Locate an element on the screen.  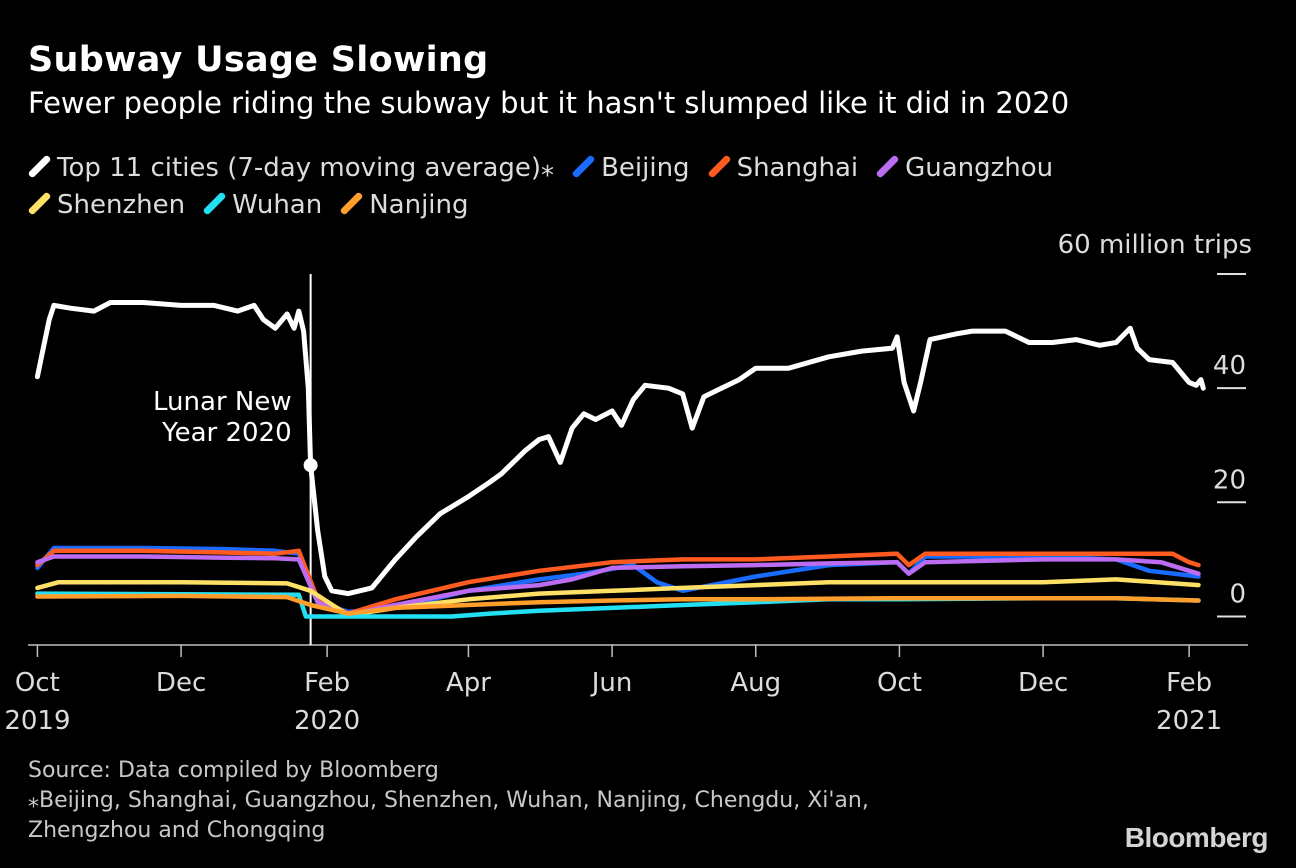
annotation-text: Year 2020 is located at coordinates (226, 433).